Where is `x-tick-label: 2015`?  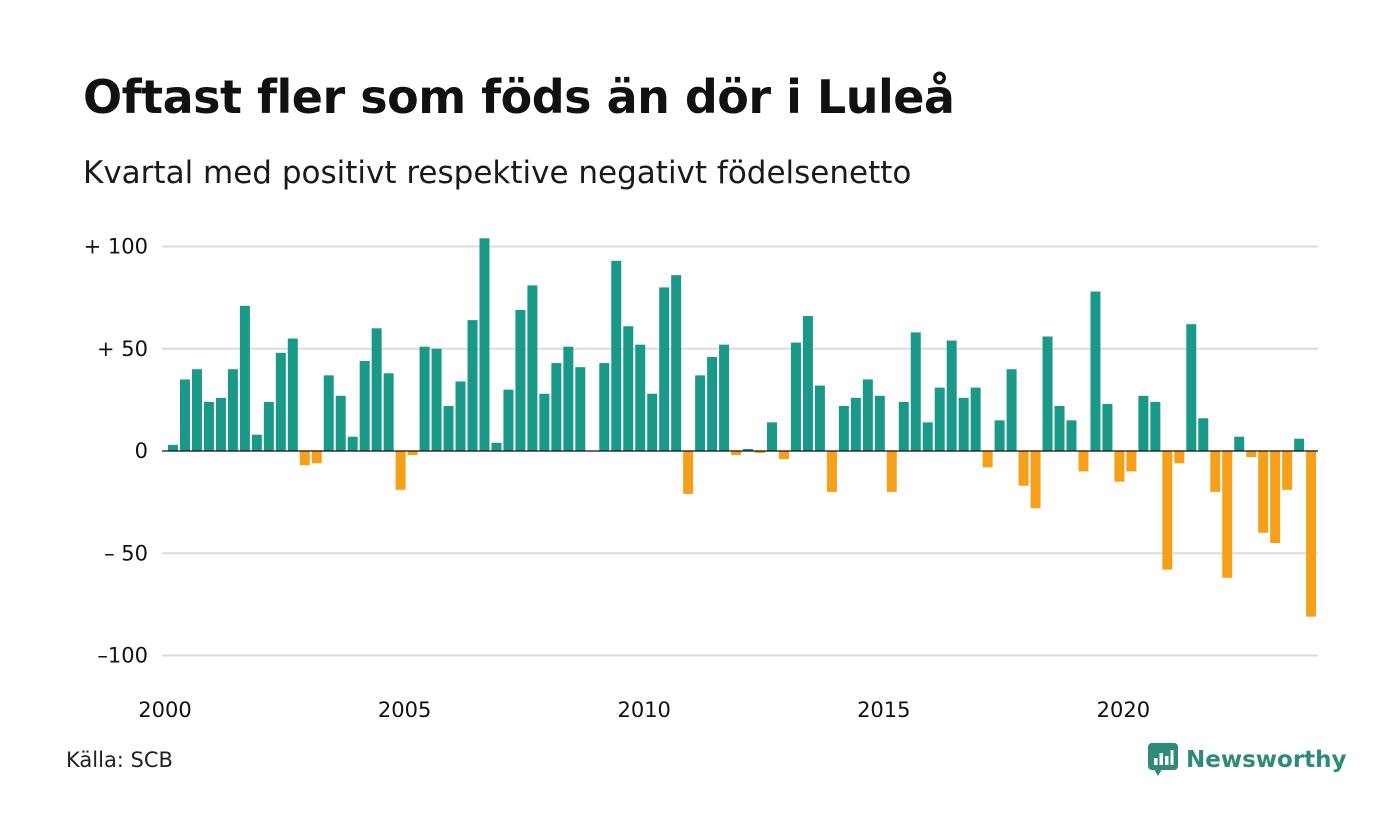 x-tick-label: 2015 is located at coordinates (883, 710).